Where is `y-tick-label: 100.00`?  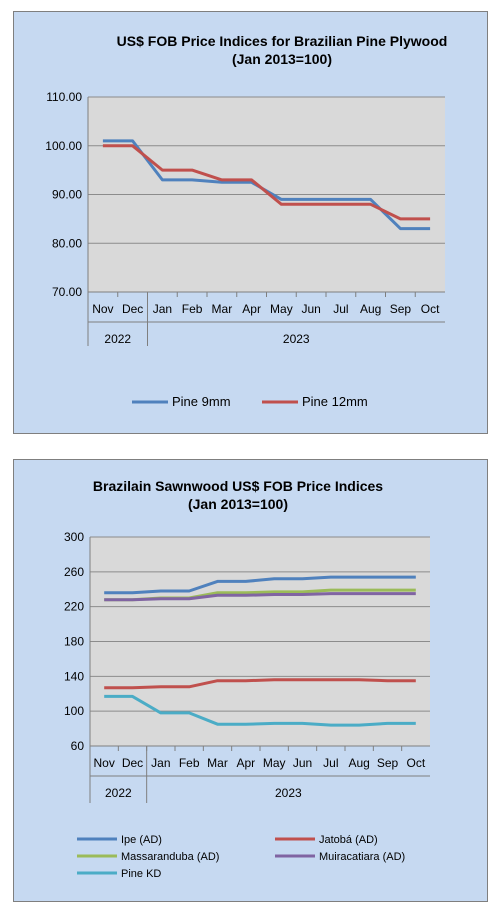 y-tick-label: 100.00 is located at coordinates (63, 146).